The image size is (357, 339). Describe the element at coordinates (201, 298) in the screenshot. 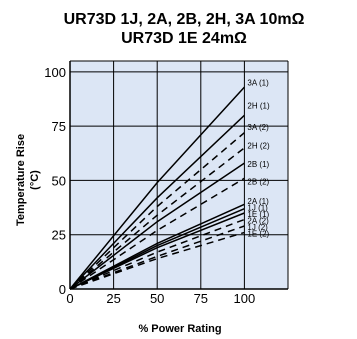

I see `x-tick-label: 75` at that location.